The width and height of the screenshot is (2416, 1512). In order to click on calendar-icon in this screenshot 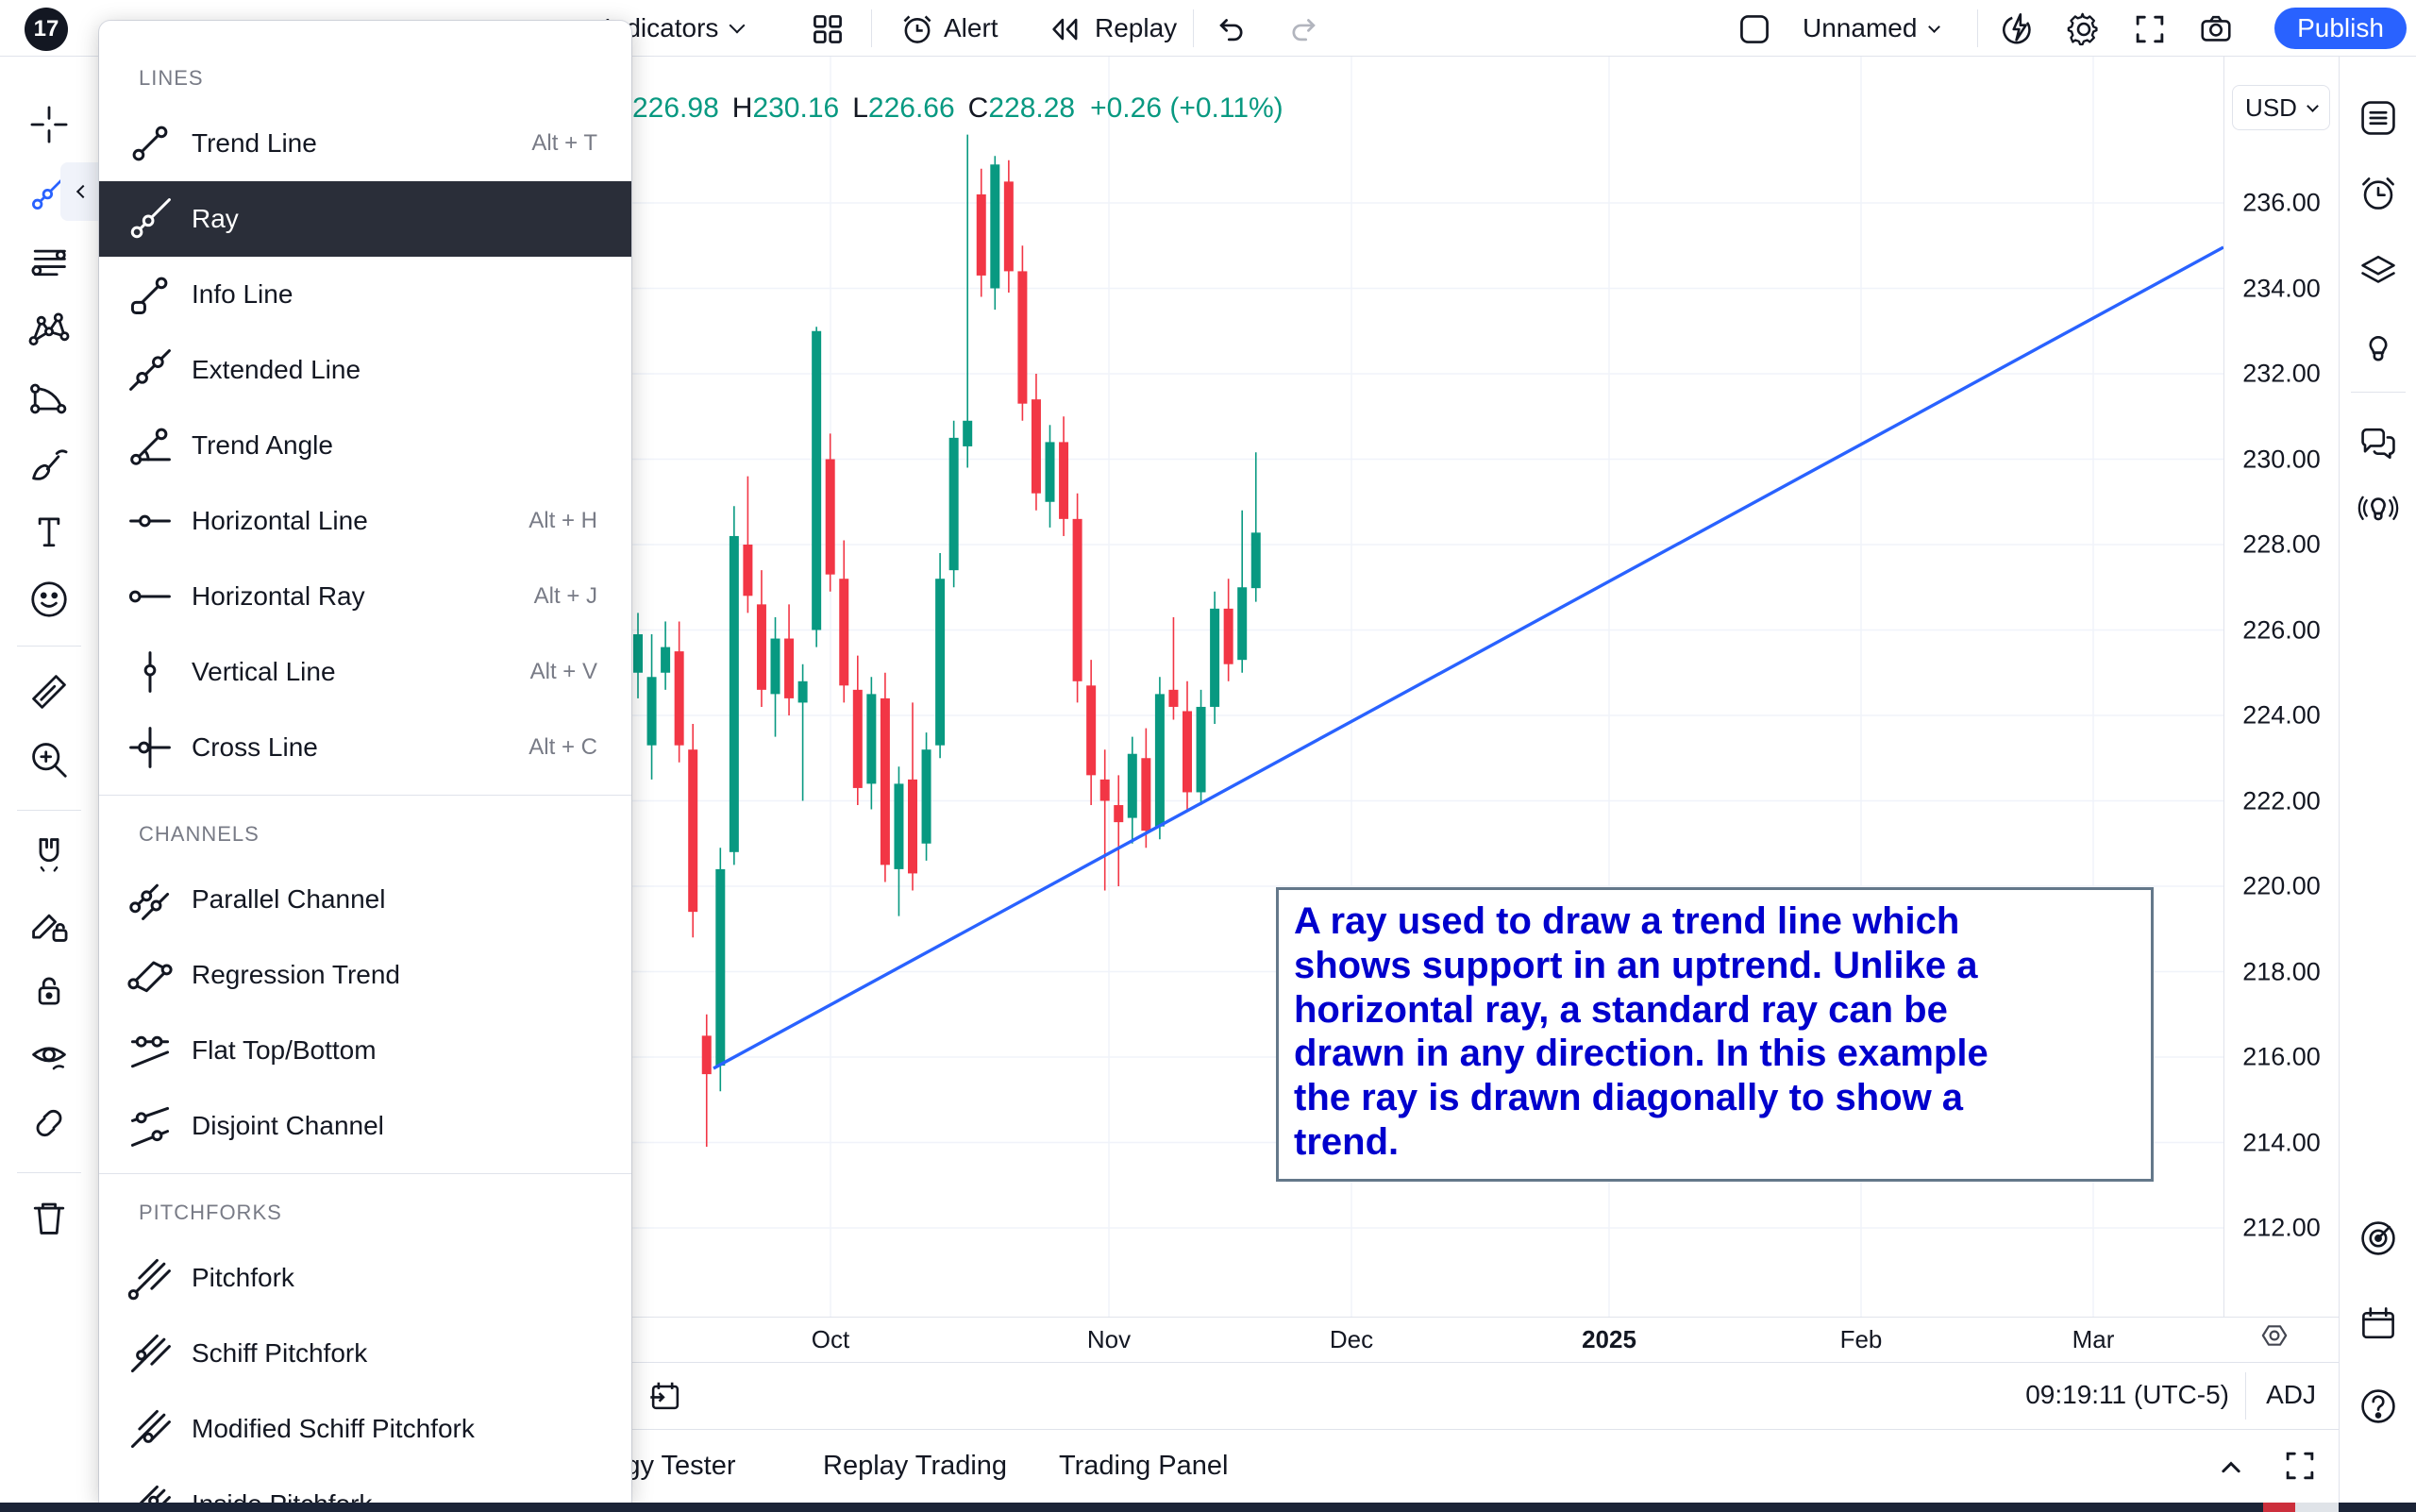, I will do `click(2378, 1323)`.